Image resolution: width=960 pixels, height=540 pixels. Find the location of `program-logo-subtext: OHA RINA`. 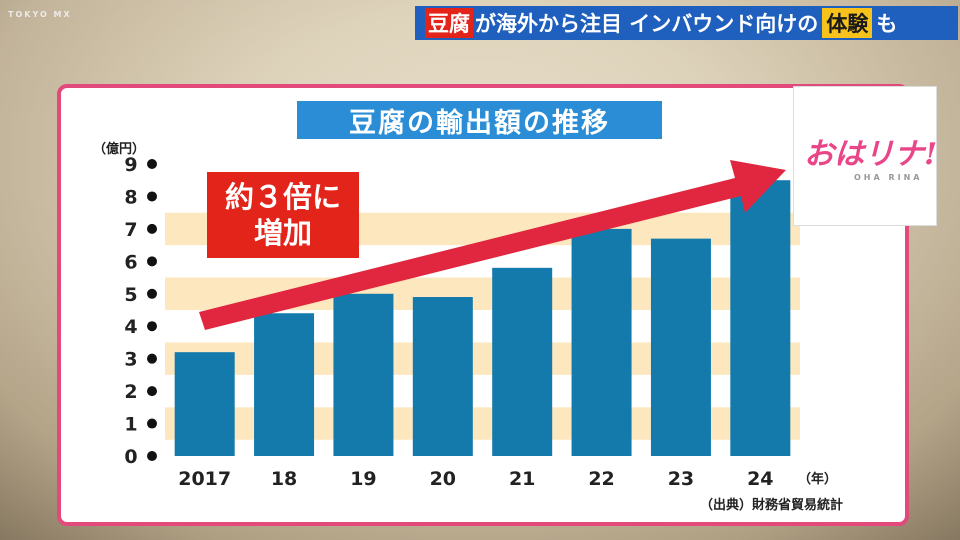

program-logo-subtext: OHA RINA is located at coordinates (888, 177).